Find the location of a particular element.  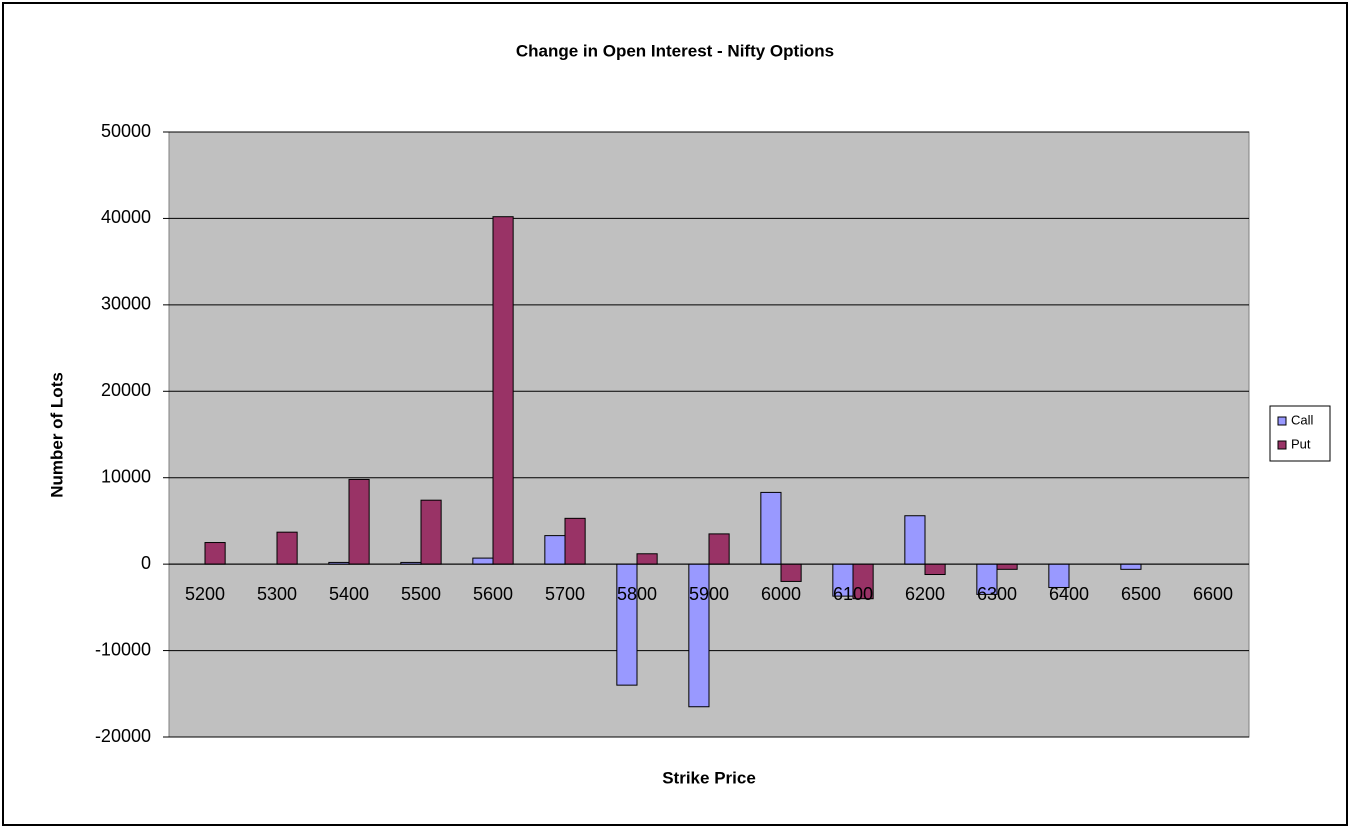

y-tick-label: 0 is located at coordinates (146, 563).